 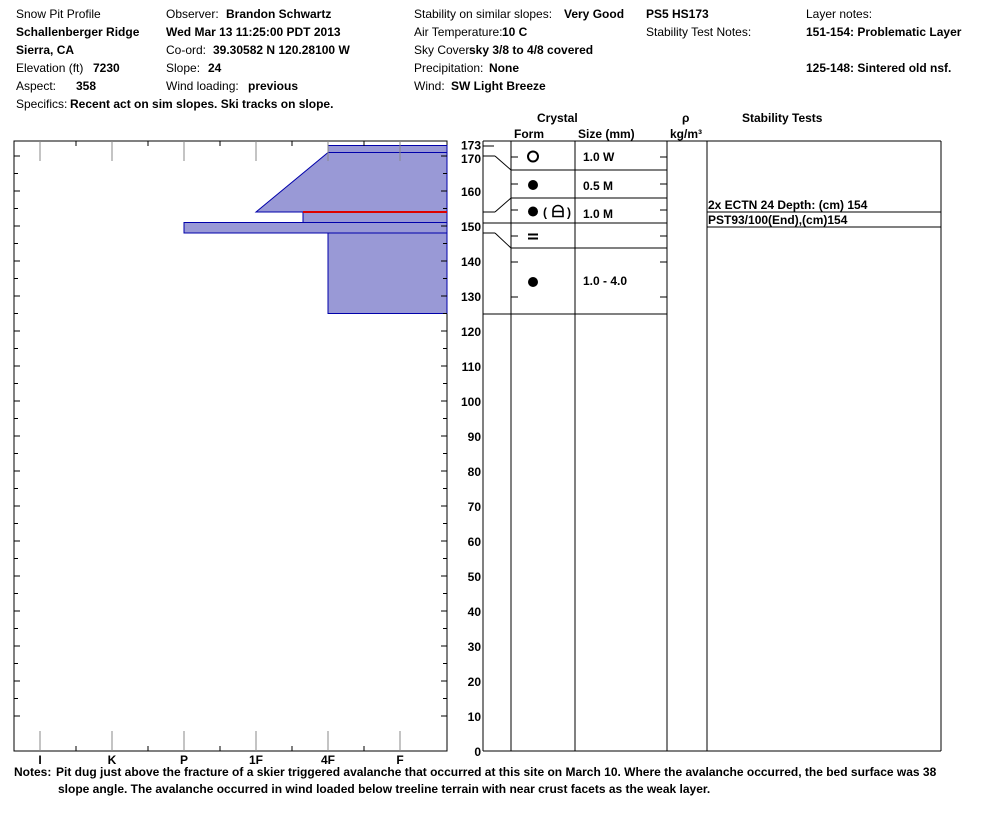 What do you see at coordinates (279, 14) in the screenshot?
I see `observer-value: Brandon Schwartz` at bounding box center [279, 14].